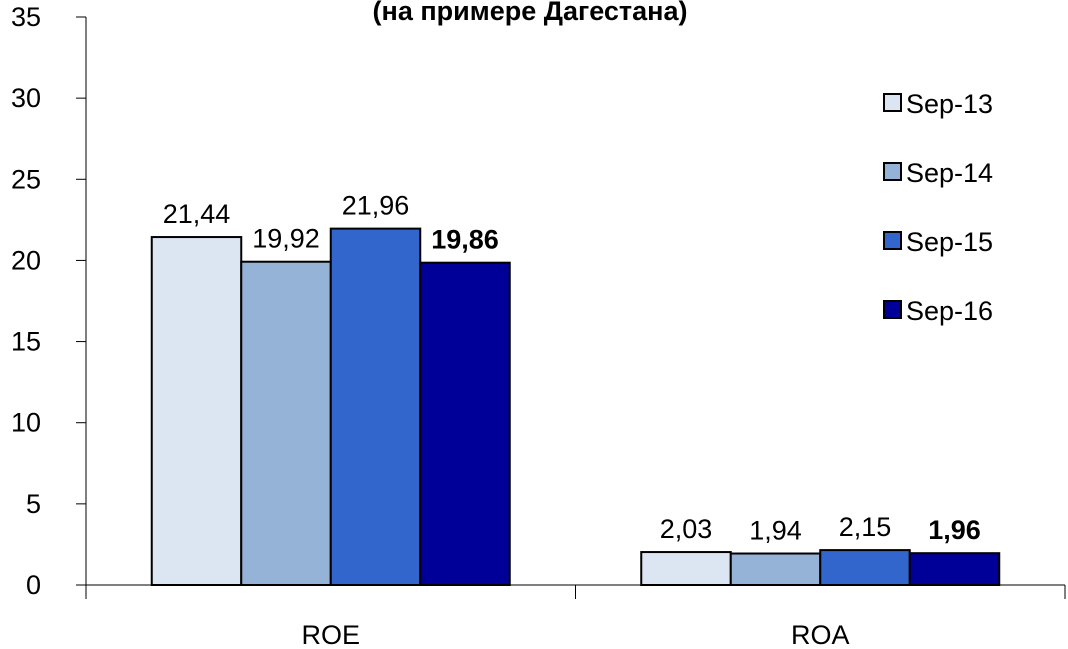 The height and width of the screenshot is (649, 1068). What do you see at coordinates (376, 206) in the screenshot?
I see `data-label: 21,96` at bounding box center [376, 206].